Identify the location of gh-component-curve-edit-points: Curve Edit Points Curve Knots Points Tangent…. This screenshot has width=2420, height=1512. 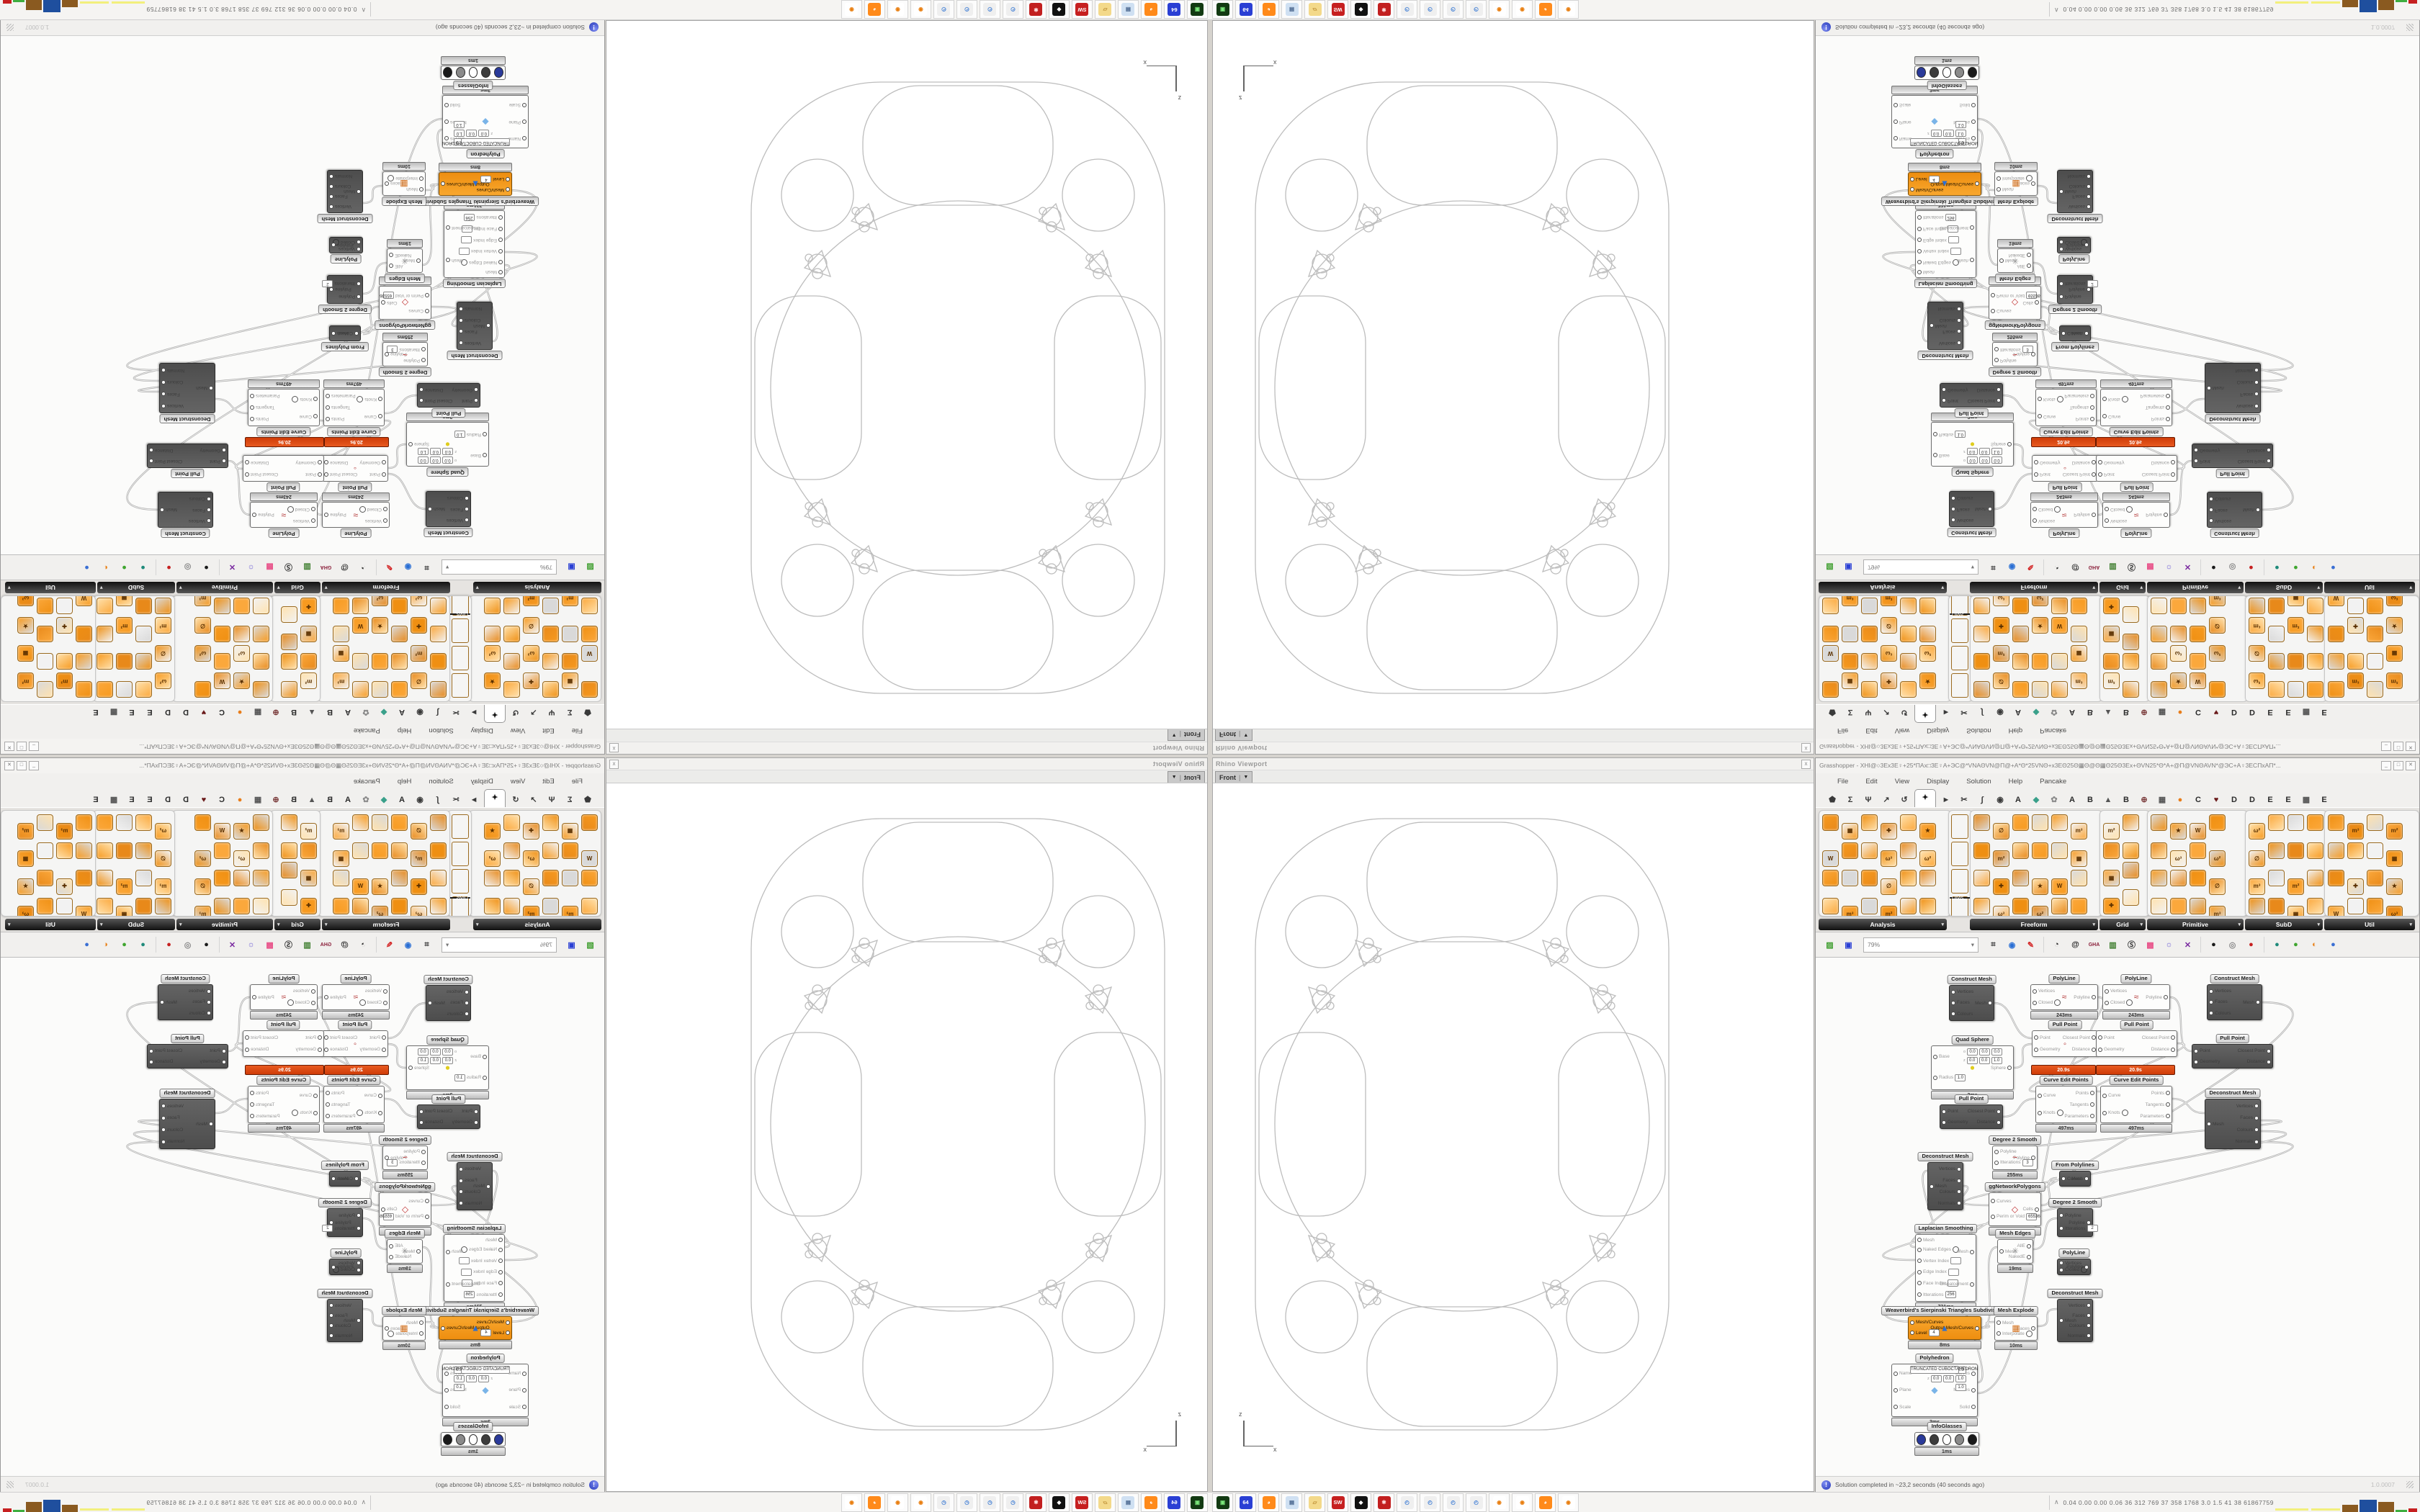
(284, 407).